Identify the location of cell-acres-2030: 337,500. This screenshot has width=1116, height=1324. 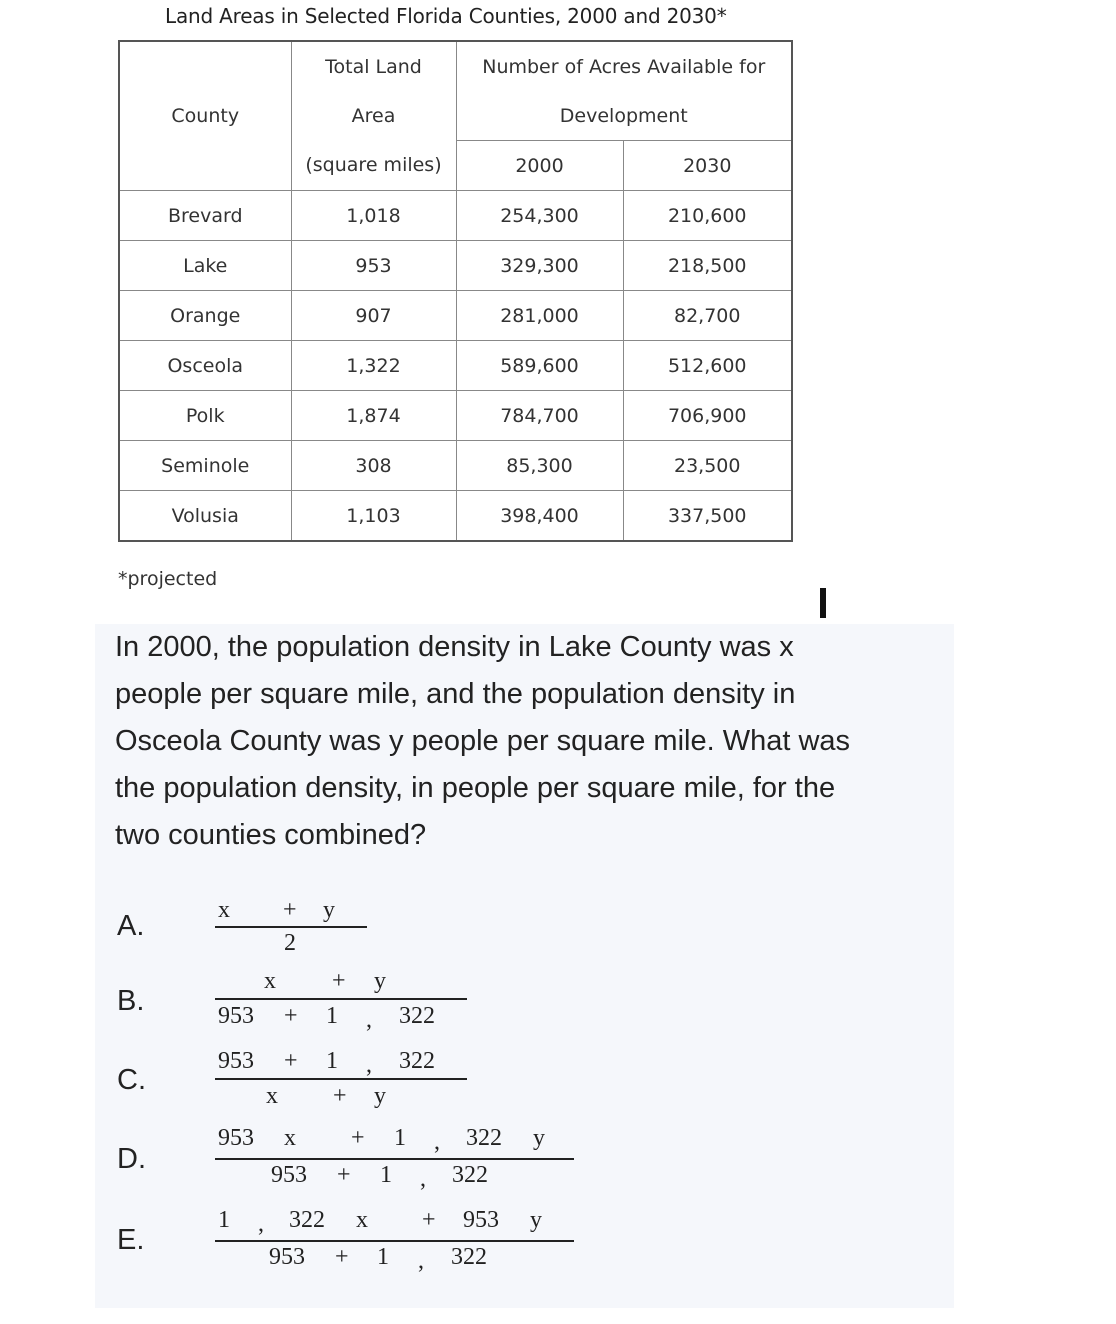
(707, 516).